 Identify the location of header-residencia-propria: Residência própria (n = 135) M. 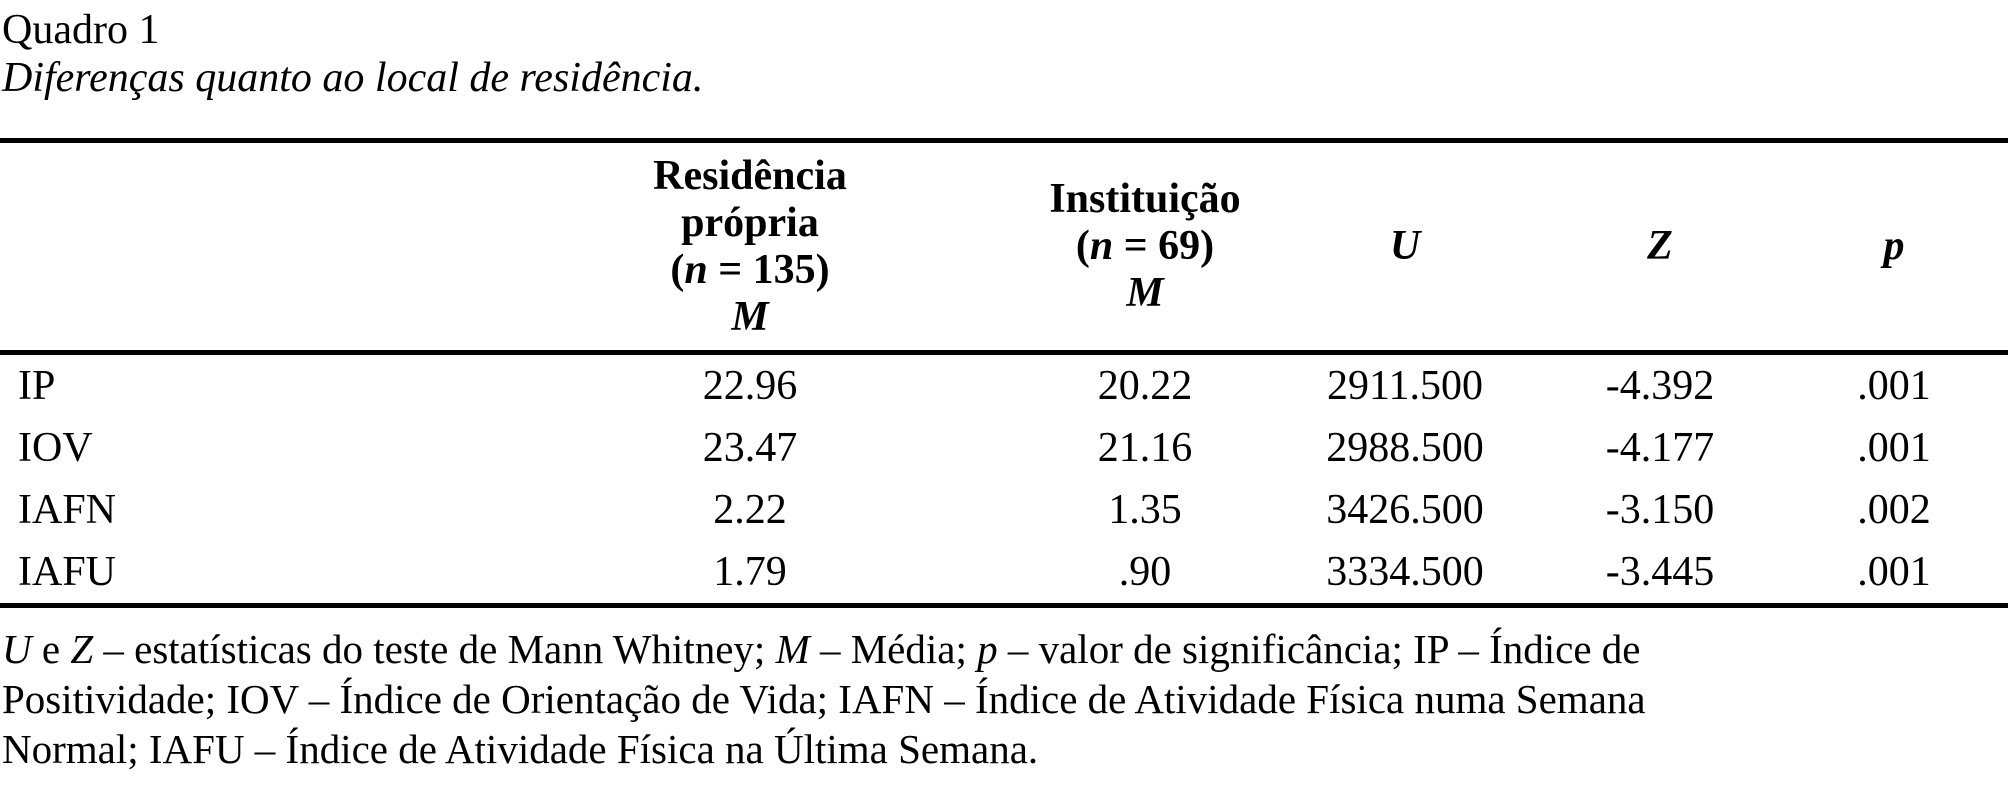
(750, 246).